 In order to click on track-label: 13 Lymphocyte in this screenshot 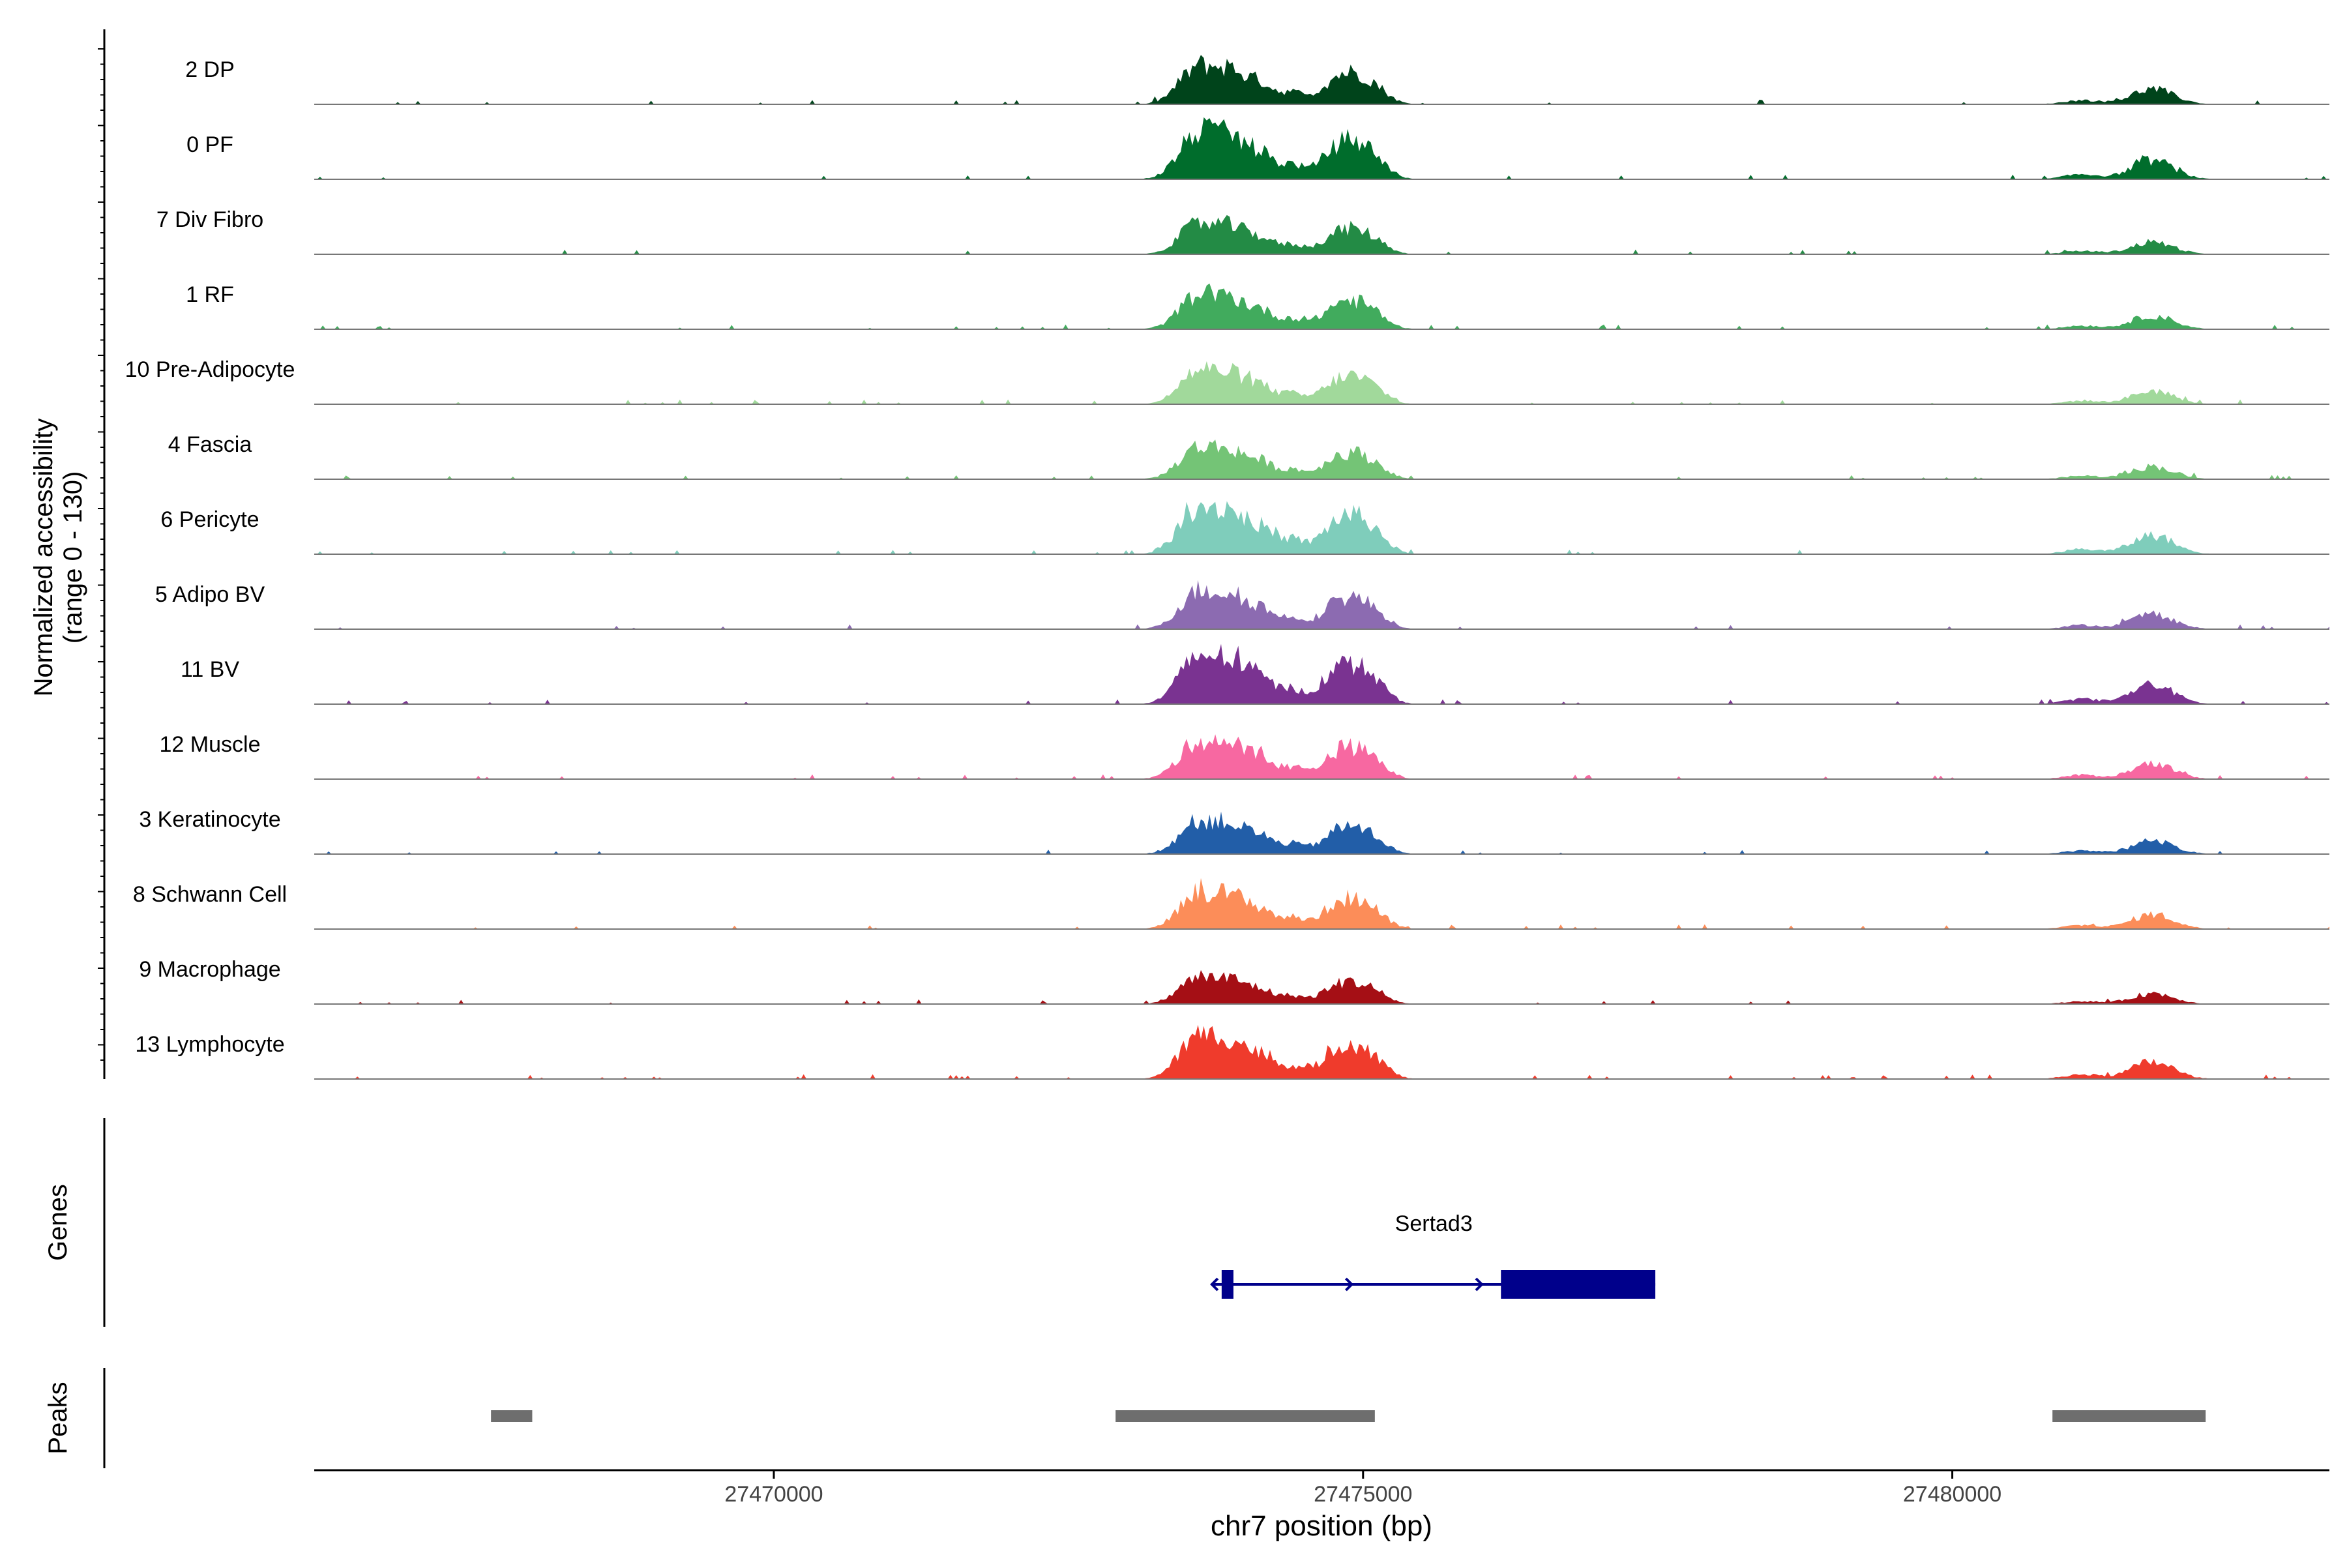, I will do `click(209, 1044)`.